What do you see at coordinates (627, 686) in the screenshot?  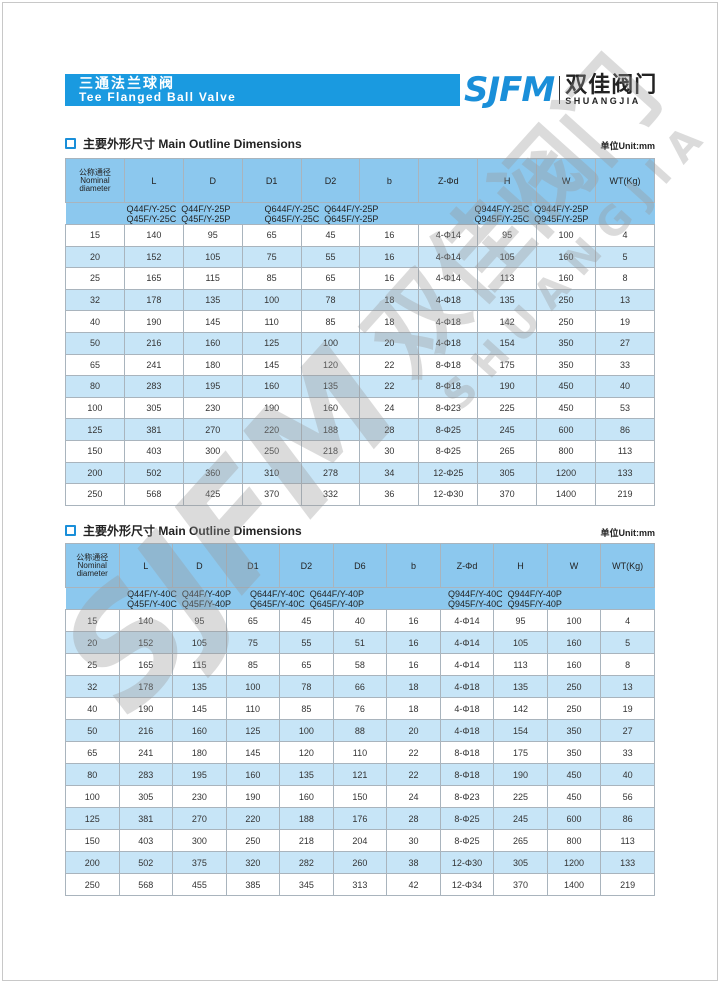 I see `table-cell: 13` at bounding box center [627, 686].